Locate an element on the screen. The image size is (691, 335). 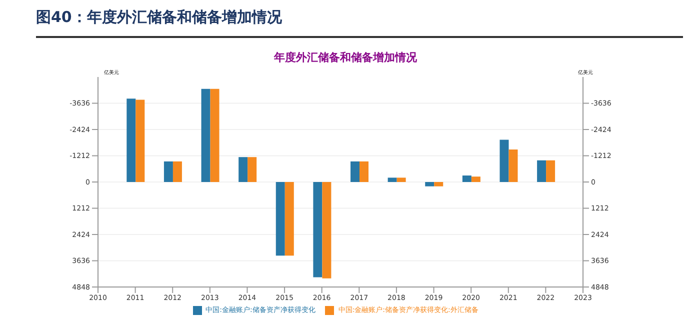
chart-subtitle: 年度外汇储备和储备增加情况 is located at coordinates (345, 57).